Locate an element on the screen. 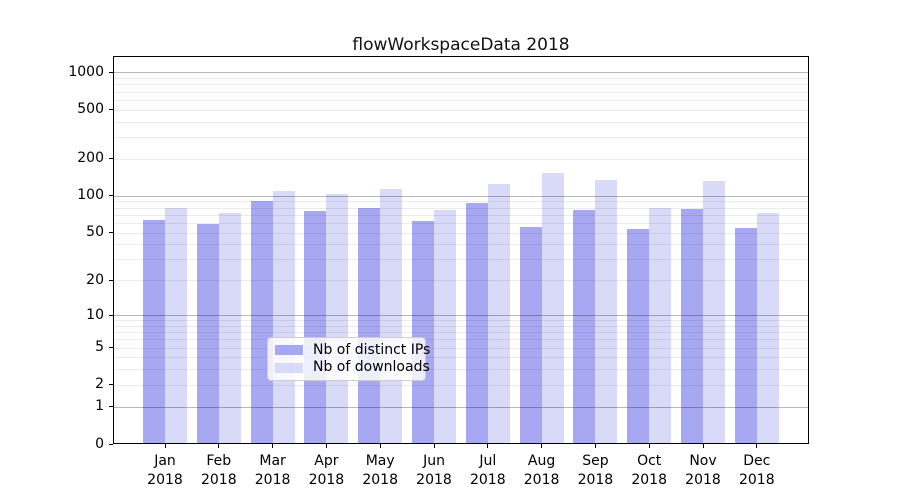 Image resolution: width=900 pixels, height=500 pixels. x-tick-label-nov: Nov 2018 is located at coordinates (703, 471).